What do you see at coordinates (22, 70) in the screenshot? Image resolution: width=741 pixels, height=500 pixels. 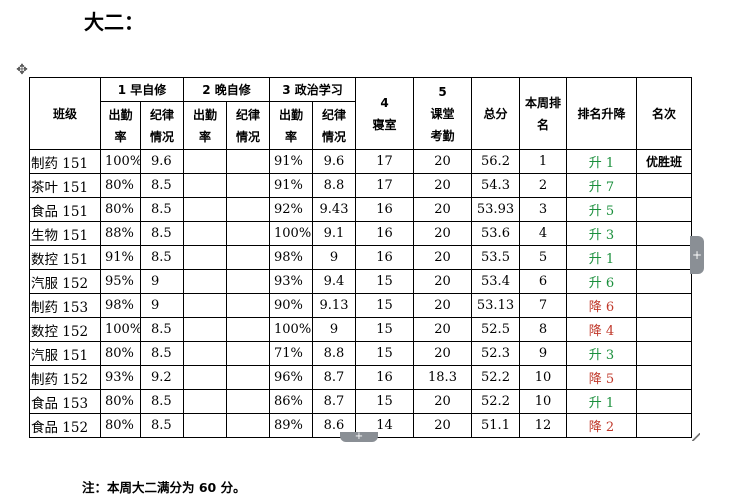 I see `table-move-handle-icon: ✥` at bounding box center [22, 70].